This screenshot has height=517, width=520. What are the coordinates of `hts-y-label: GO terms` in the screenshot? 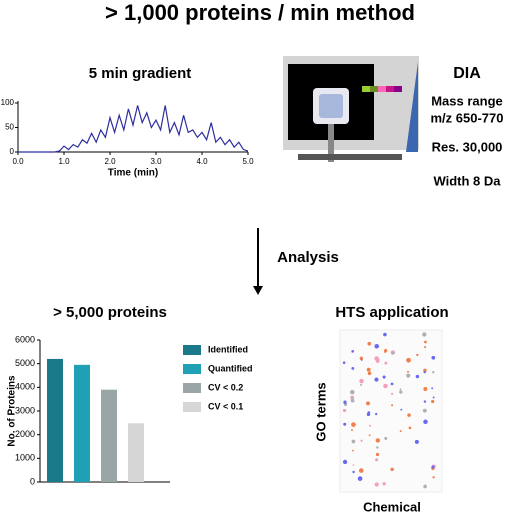 It's located at (320, 411).